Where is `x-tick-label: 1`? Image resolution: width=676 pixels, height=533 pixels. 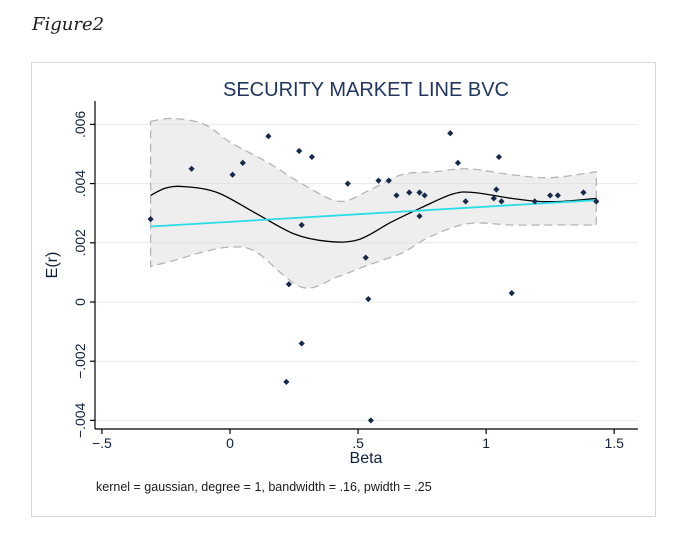
x-tick-label: 1 is located at coordinates (486, 443).